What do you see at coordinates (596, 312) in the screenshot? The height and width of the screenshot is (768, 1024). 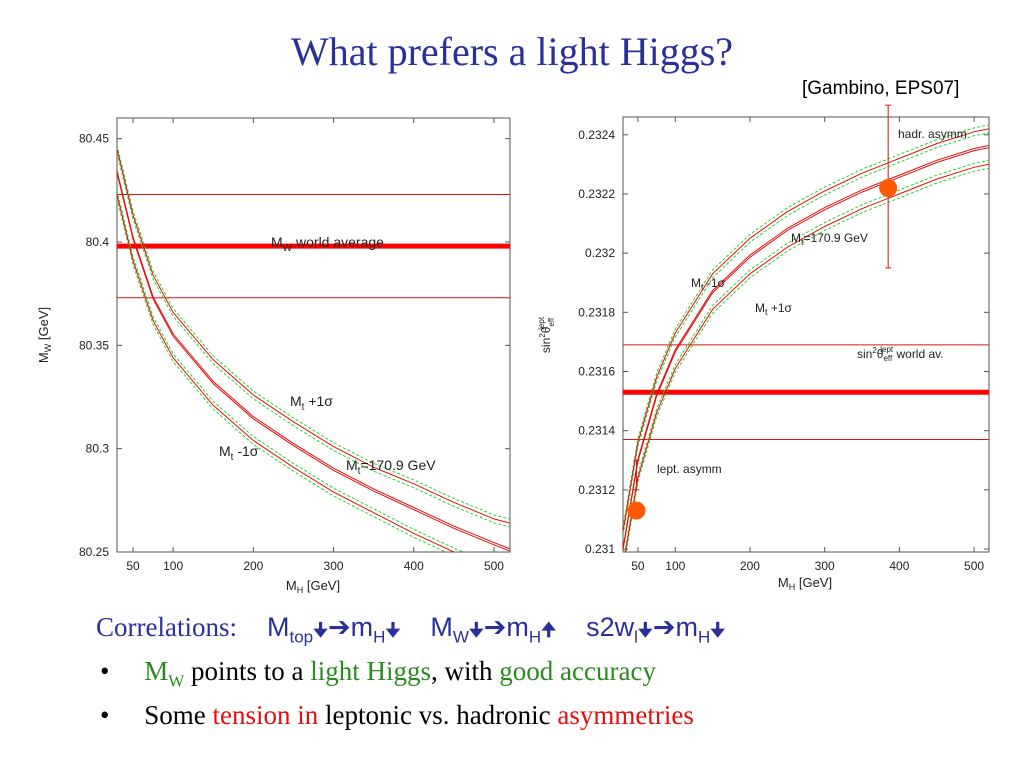 I see `y-tick-label: 0.2318` at bounding box center [596, 312].